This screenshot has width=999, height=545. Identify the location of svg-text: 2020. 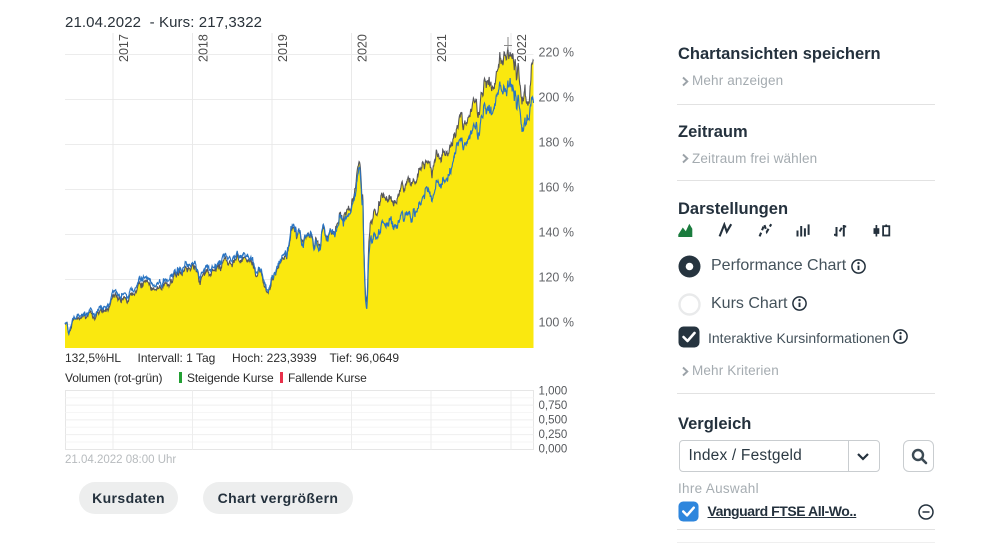
(363, 48).